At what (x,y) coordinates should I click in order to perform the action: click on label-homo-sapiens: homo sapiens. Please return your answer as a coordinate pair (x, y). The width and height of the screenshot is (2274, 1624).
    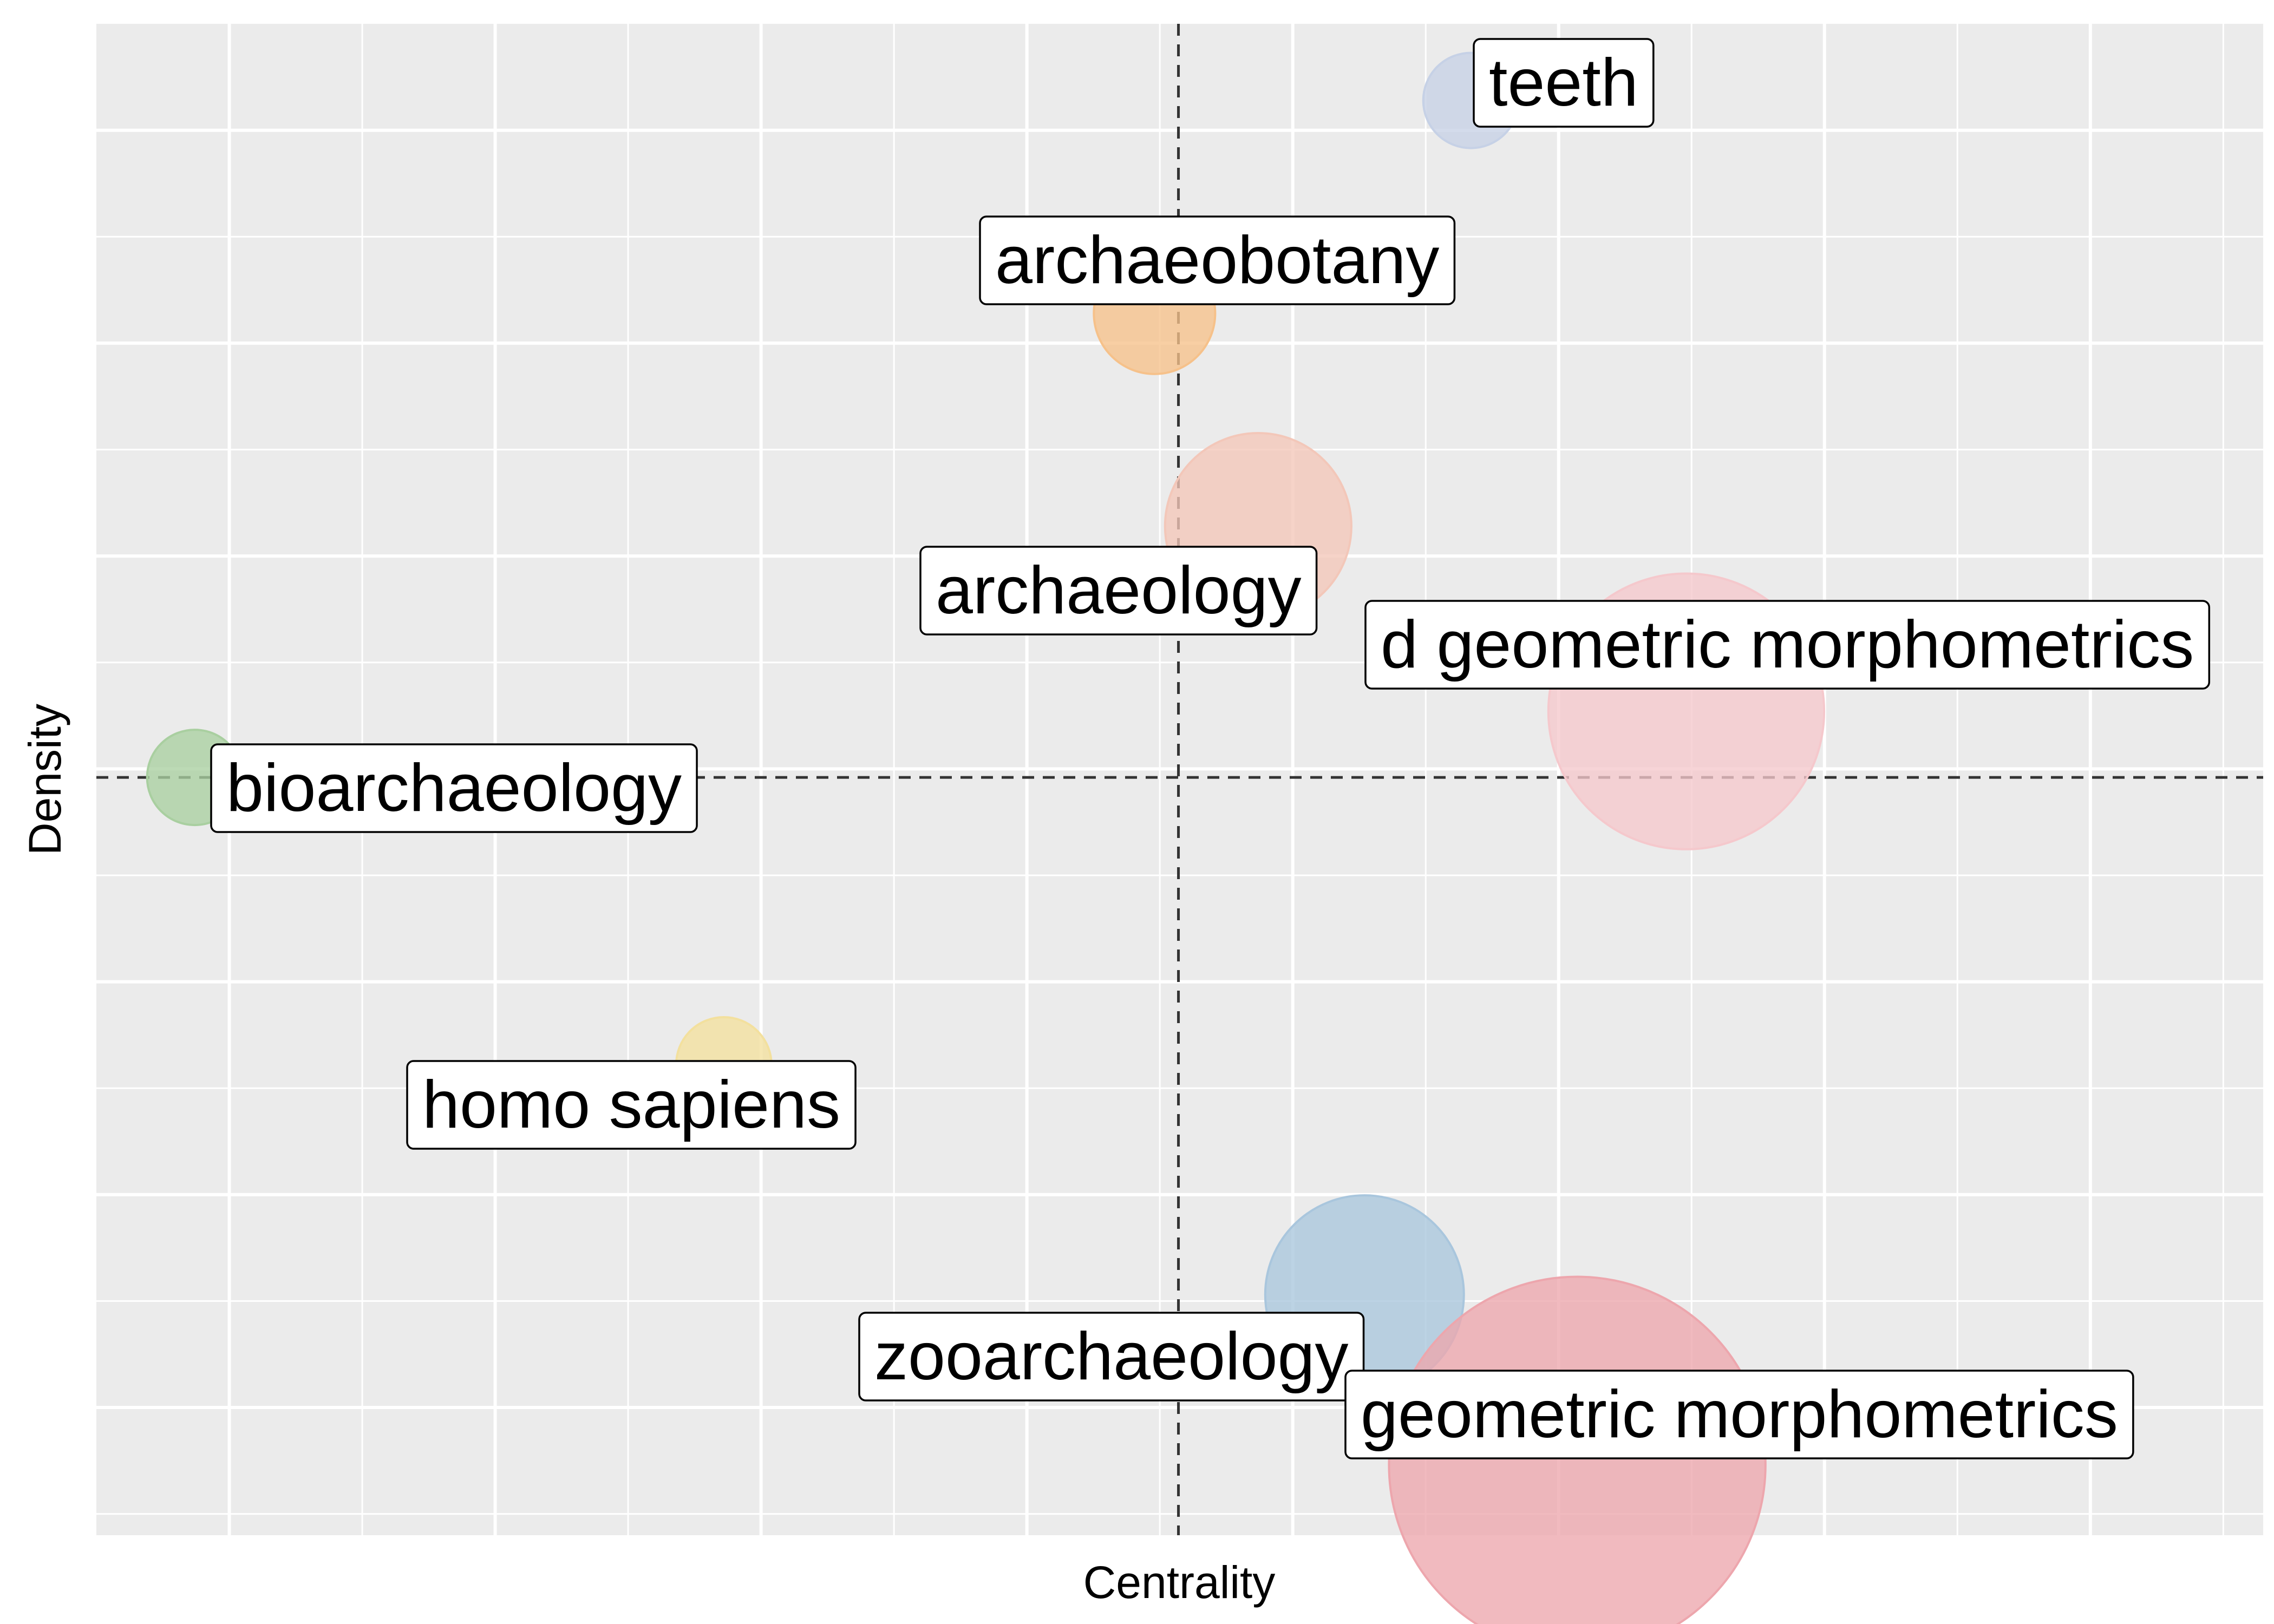
    Looking at the image, I should click on (632, 1105).